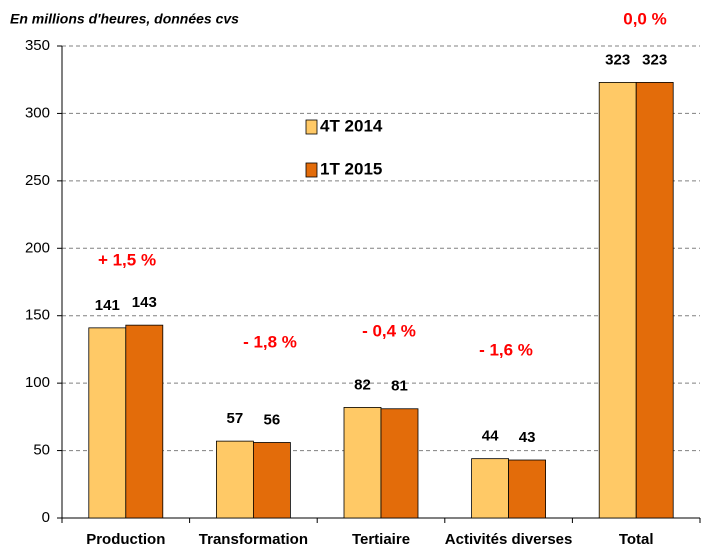 This screenshot has width=703, height=548. Describe the element at coordinates (37, 112) in the screenshot. I see `y-tick-label: 300` at that location.